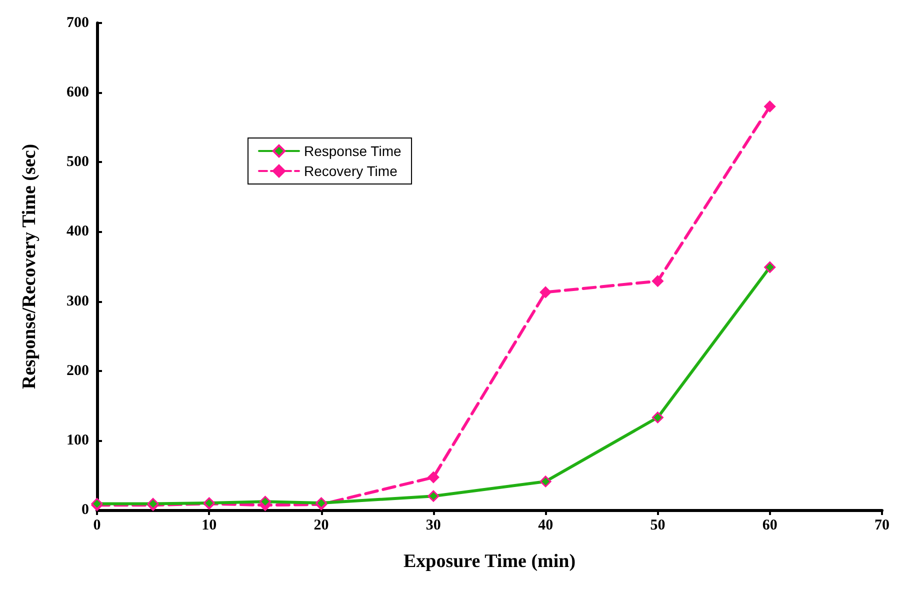 The height and width of the screenshot is (594, 906). I want to click on x-axis-title: Exposure Time (min), so click(489, 561).